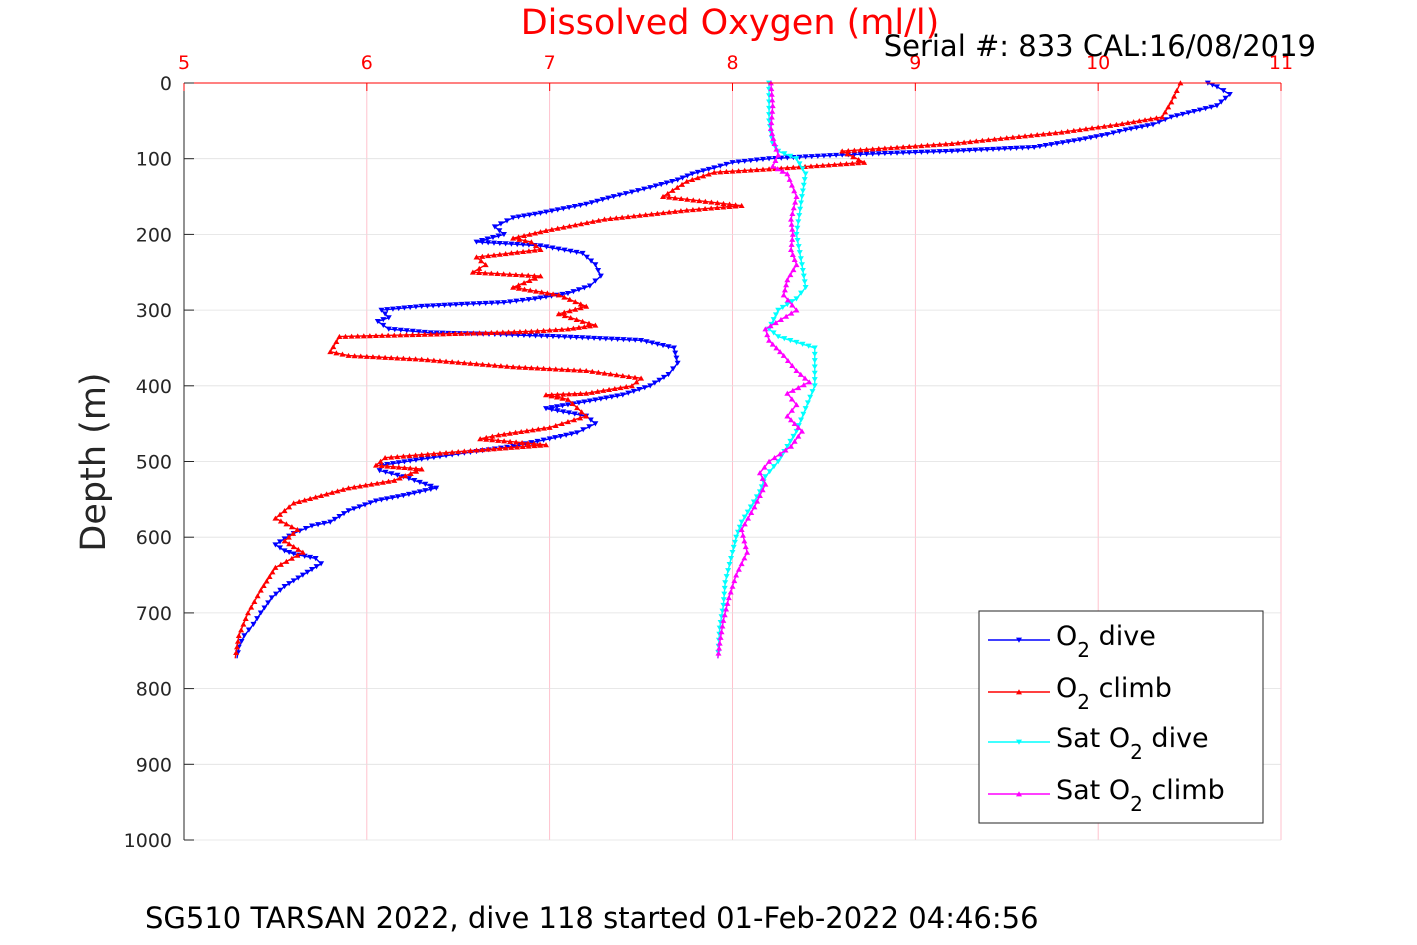  What do you see at coordinates (154, 160) in the screenshot?
I see `y-tick-label: 100` at bounding box center [154, 160].